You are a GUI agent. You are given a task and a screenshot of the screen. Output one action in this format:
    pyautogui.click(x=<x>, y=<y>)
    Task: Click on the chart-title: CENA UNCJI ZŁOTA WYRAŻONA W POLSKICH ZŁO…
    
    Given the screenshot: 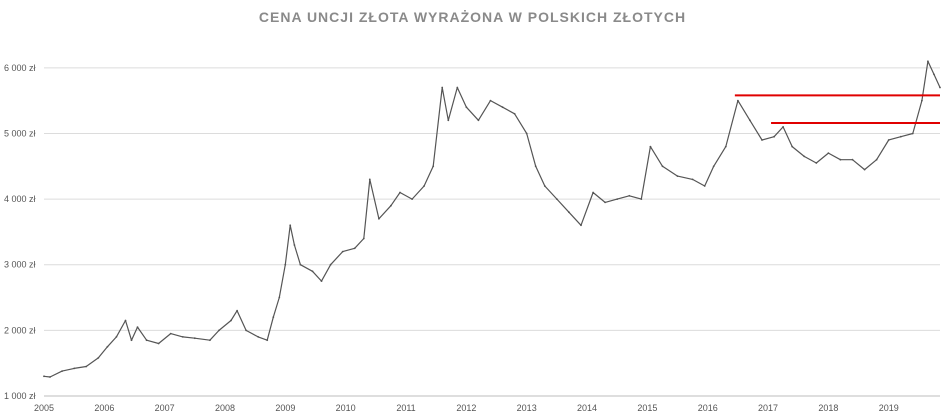 What is the action you would take?
    pyautogui.click(x=472, y=17)
    